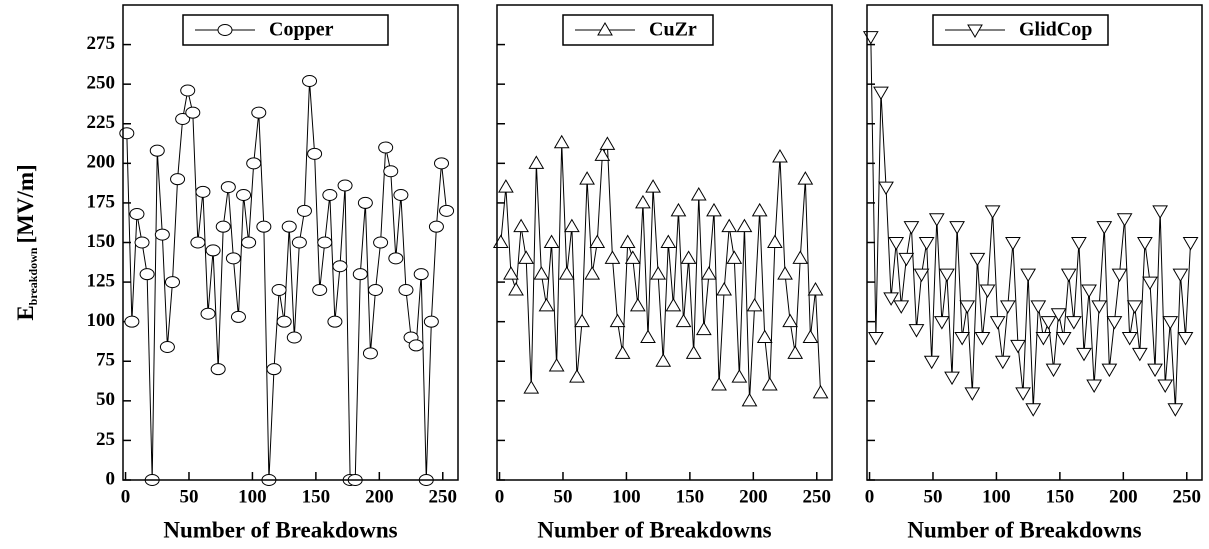 The image size is (1209, 549). What do you see at coordinates (105, 399) in the screenshot?
I see `y-tick-label: 50` at bounding box center [105, 399].